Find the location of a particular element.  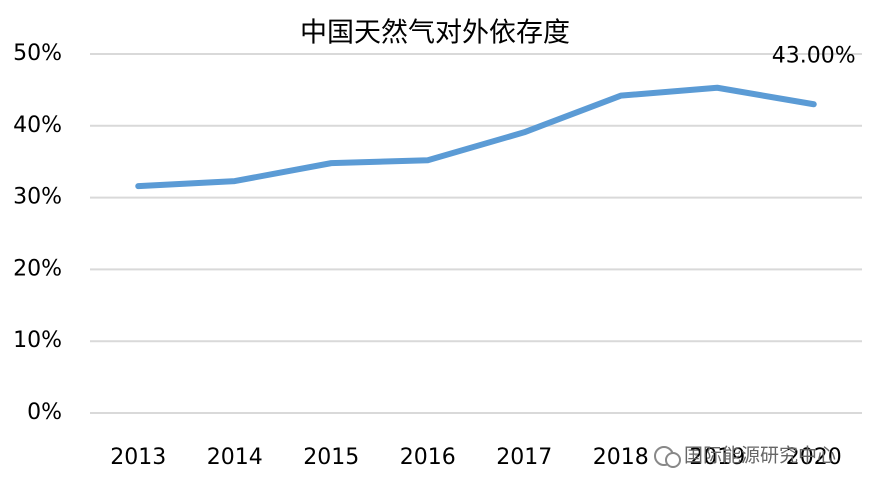

y-tick-label: 10% is located at coordinates (37, 340).